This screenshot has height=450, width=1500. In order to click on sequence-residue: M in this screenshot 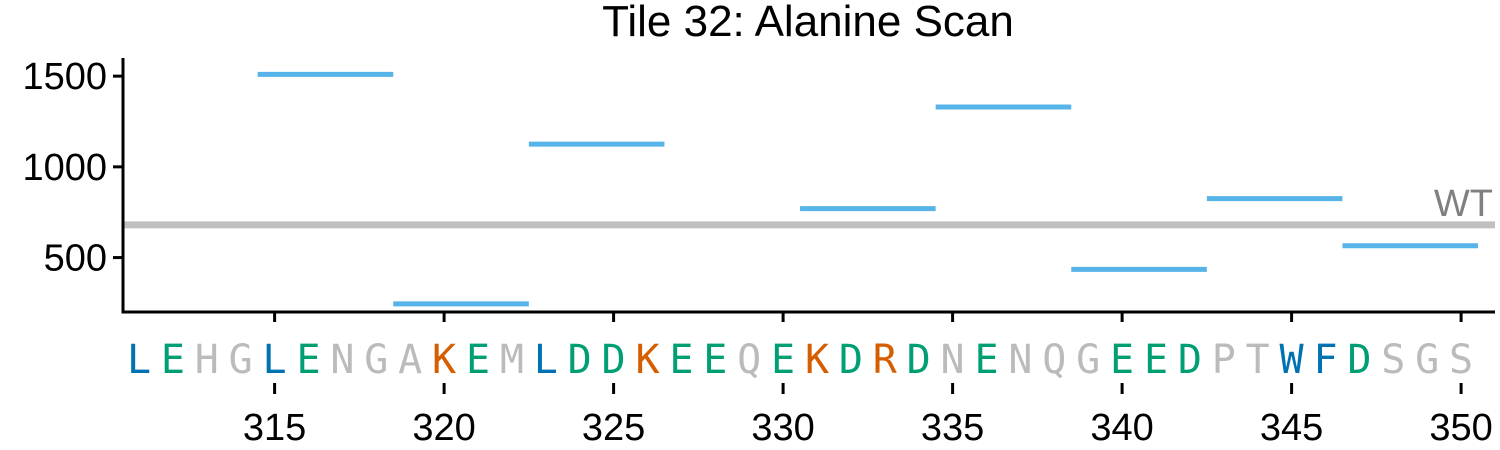, I will do `click(512, 360)`.